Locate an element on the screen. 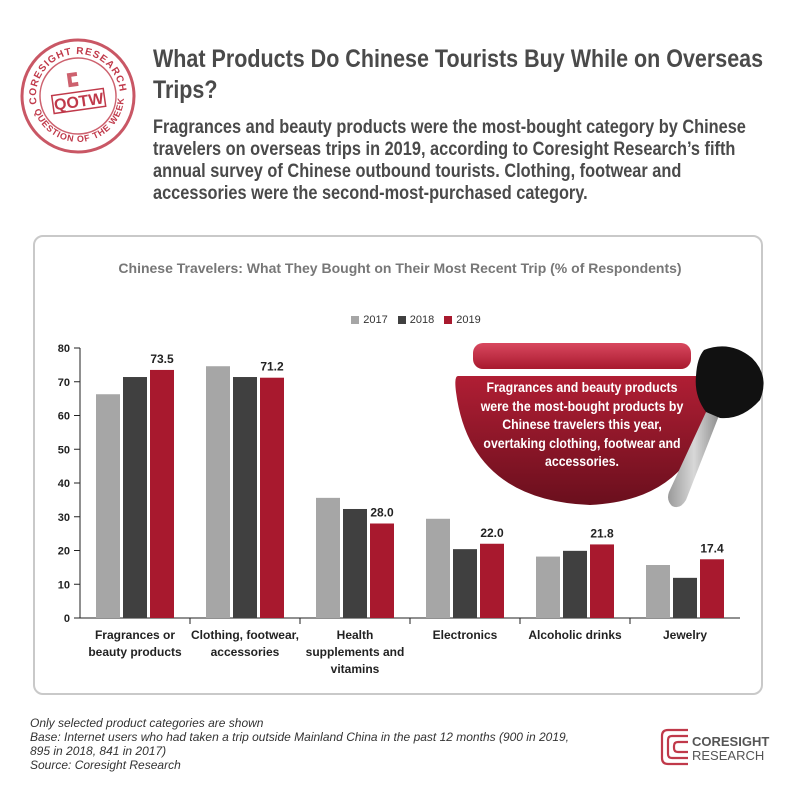  legend-label-2017: 2017 is located at coordinates (375, 320).